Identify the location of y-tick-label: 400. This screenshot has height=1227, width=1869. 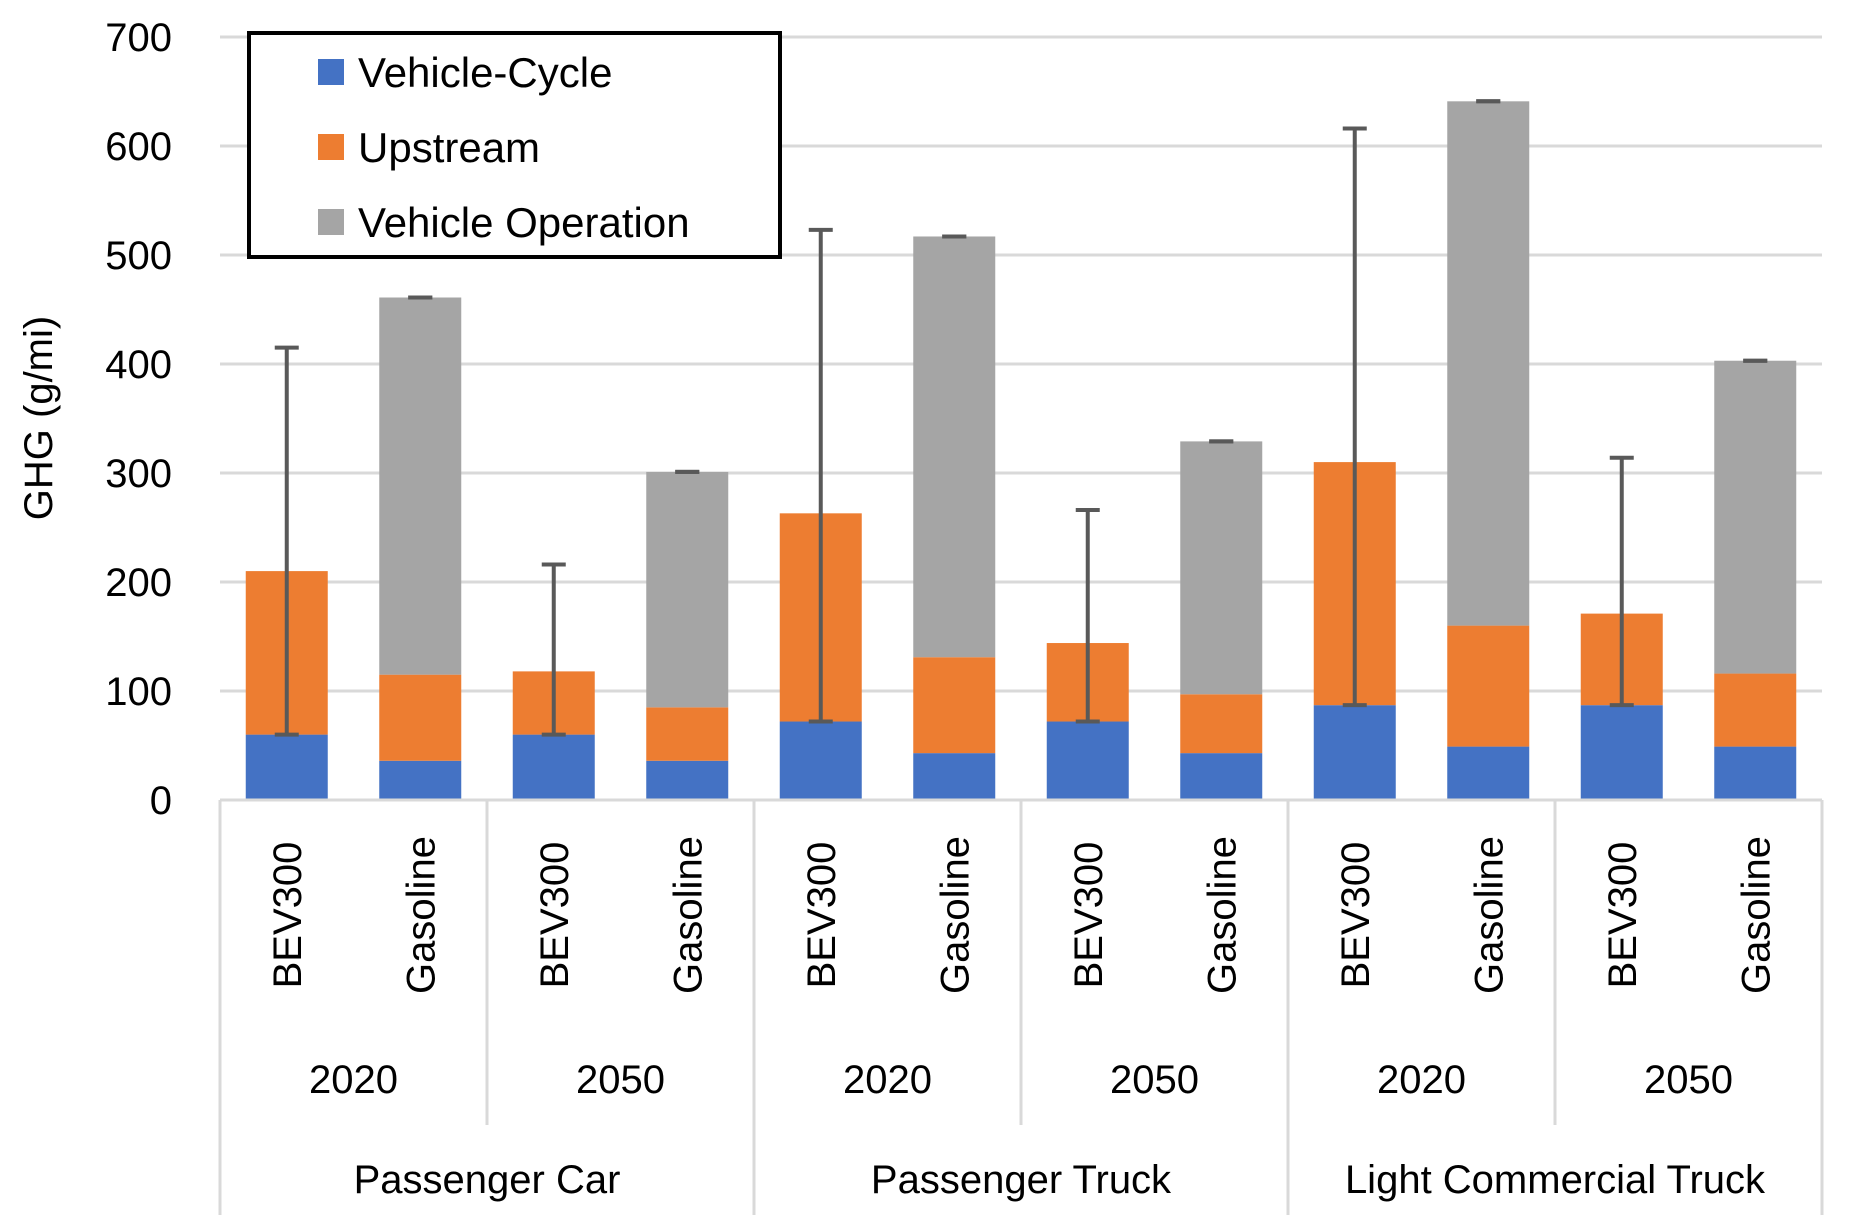
(138, 365).